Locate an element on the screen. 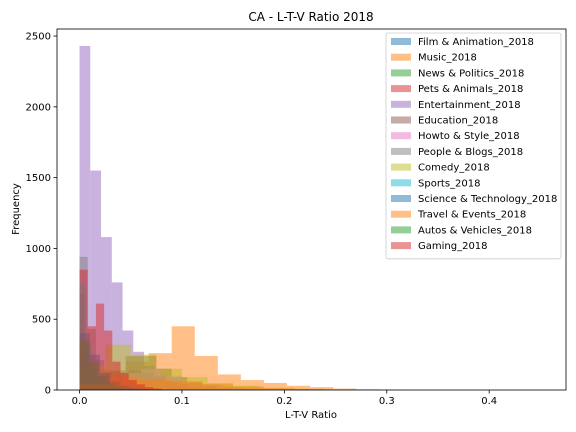 The height and width of the screenshot is (432, 576). y-tick-label: 500 is located at coordinates (41, 320).